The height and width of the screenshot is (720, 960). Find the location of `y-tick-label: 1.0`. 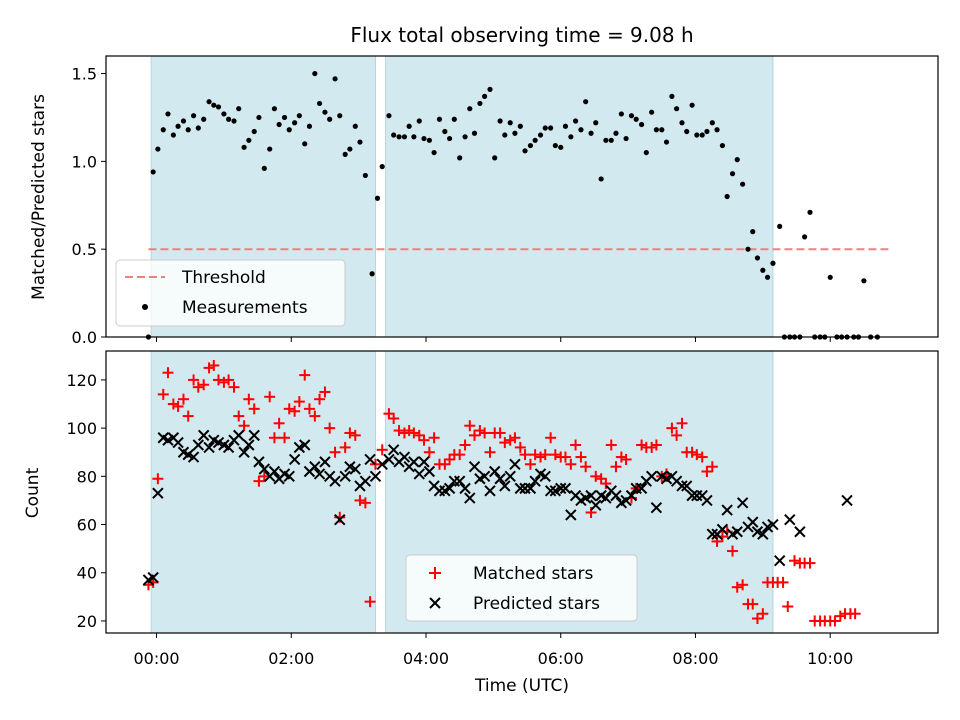

y-tick-label: 1.0 is located at coordinates (84, 161).